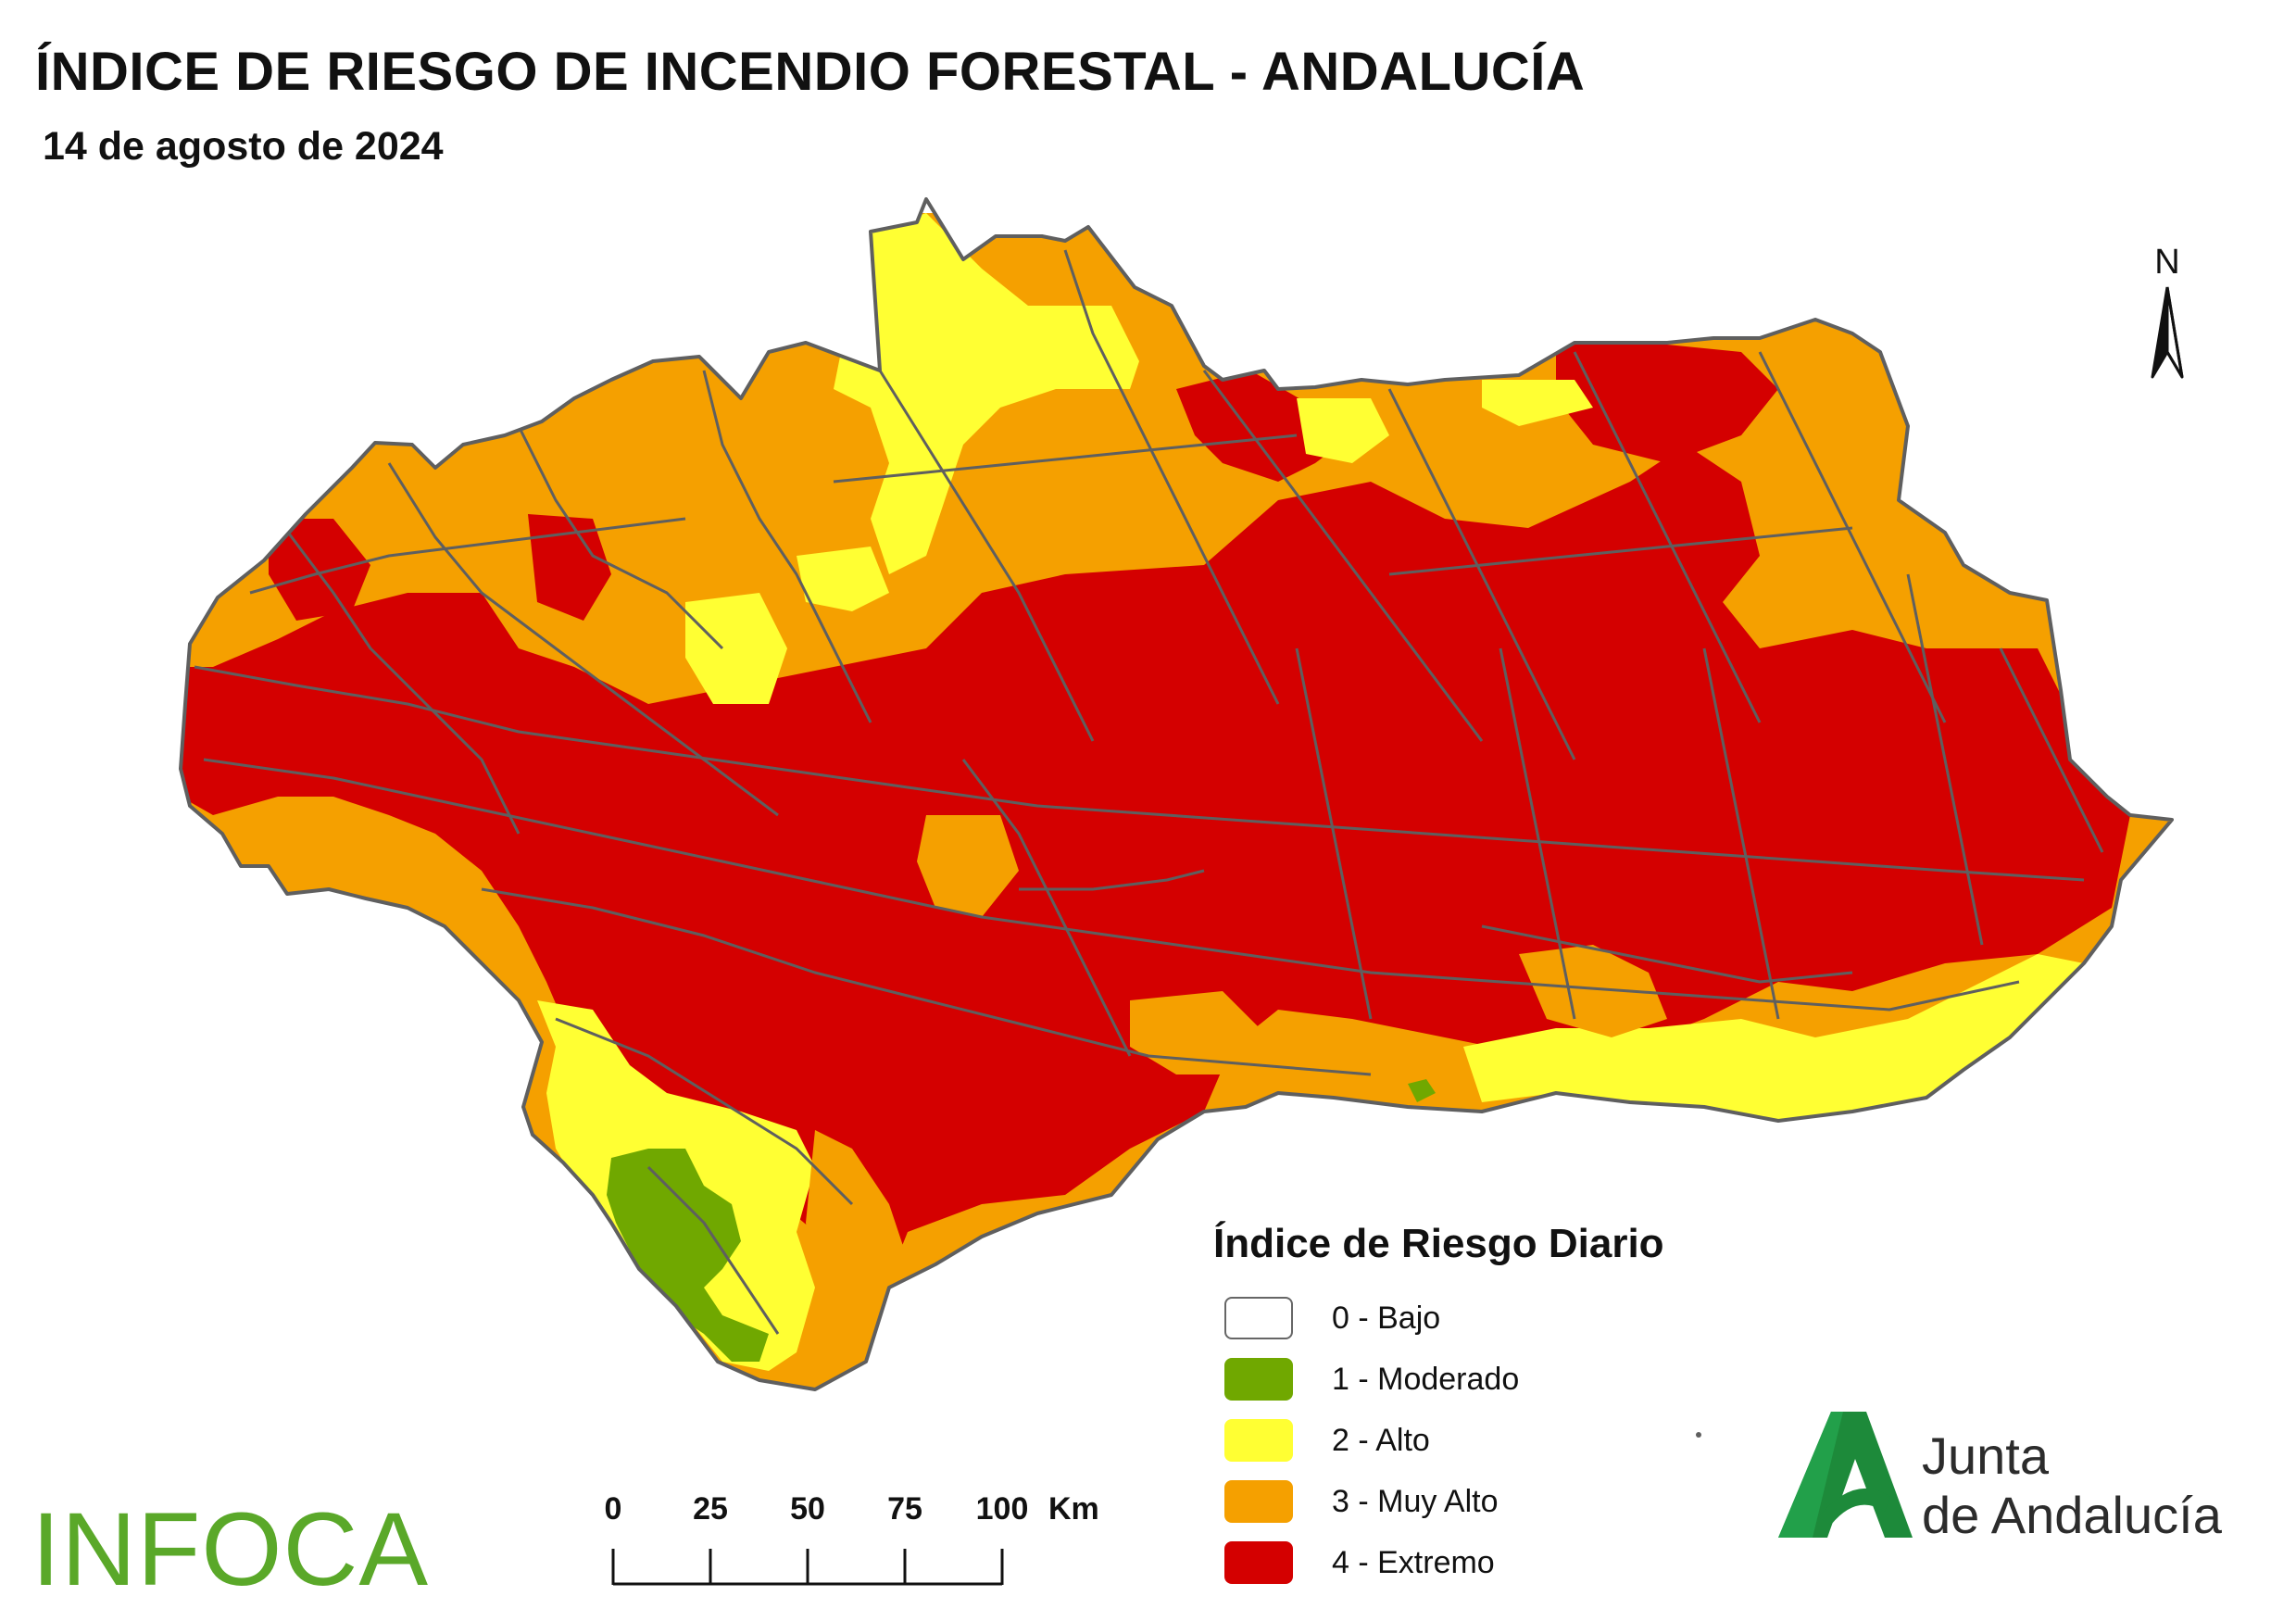  What do you see at coordinates (688, 1255) in the screenshot?
I see `zone-moderado` at bounding box center [688, 1255].